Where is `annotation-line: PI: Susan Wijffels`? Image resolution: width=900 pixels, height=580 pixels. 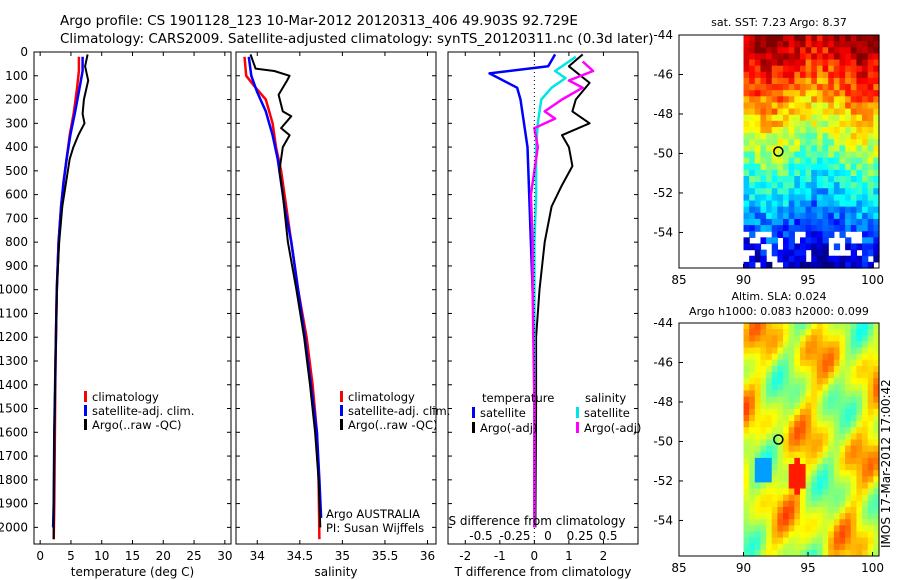
annotation-line: PI: Susan Wijffels is located at coordinates (375, 528).